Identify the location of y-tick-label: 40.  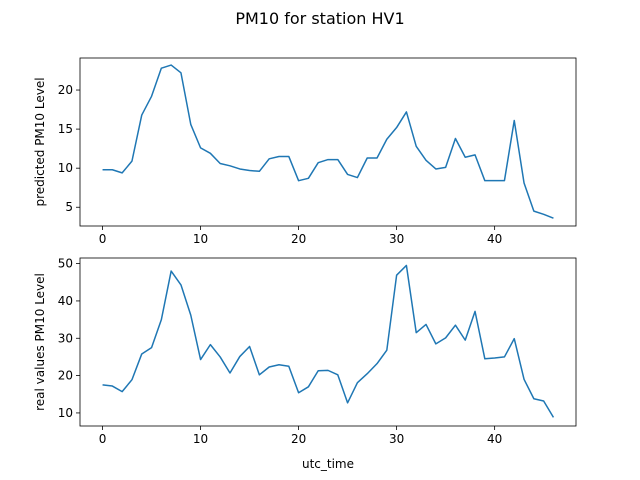
(65, 301).